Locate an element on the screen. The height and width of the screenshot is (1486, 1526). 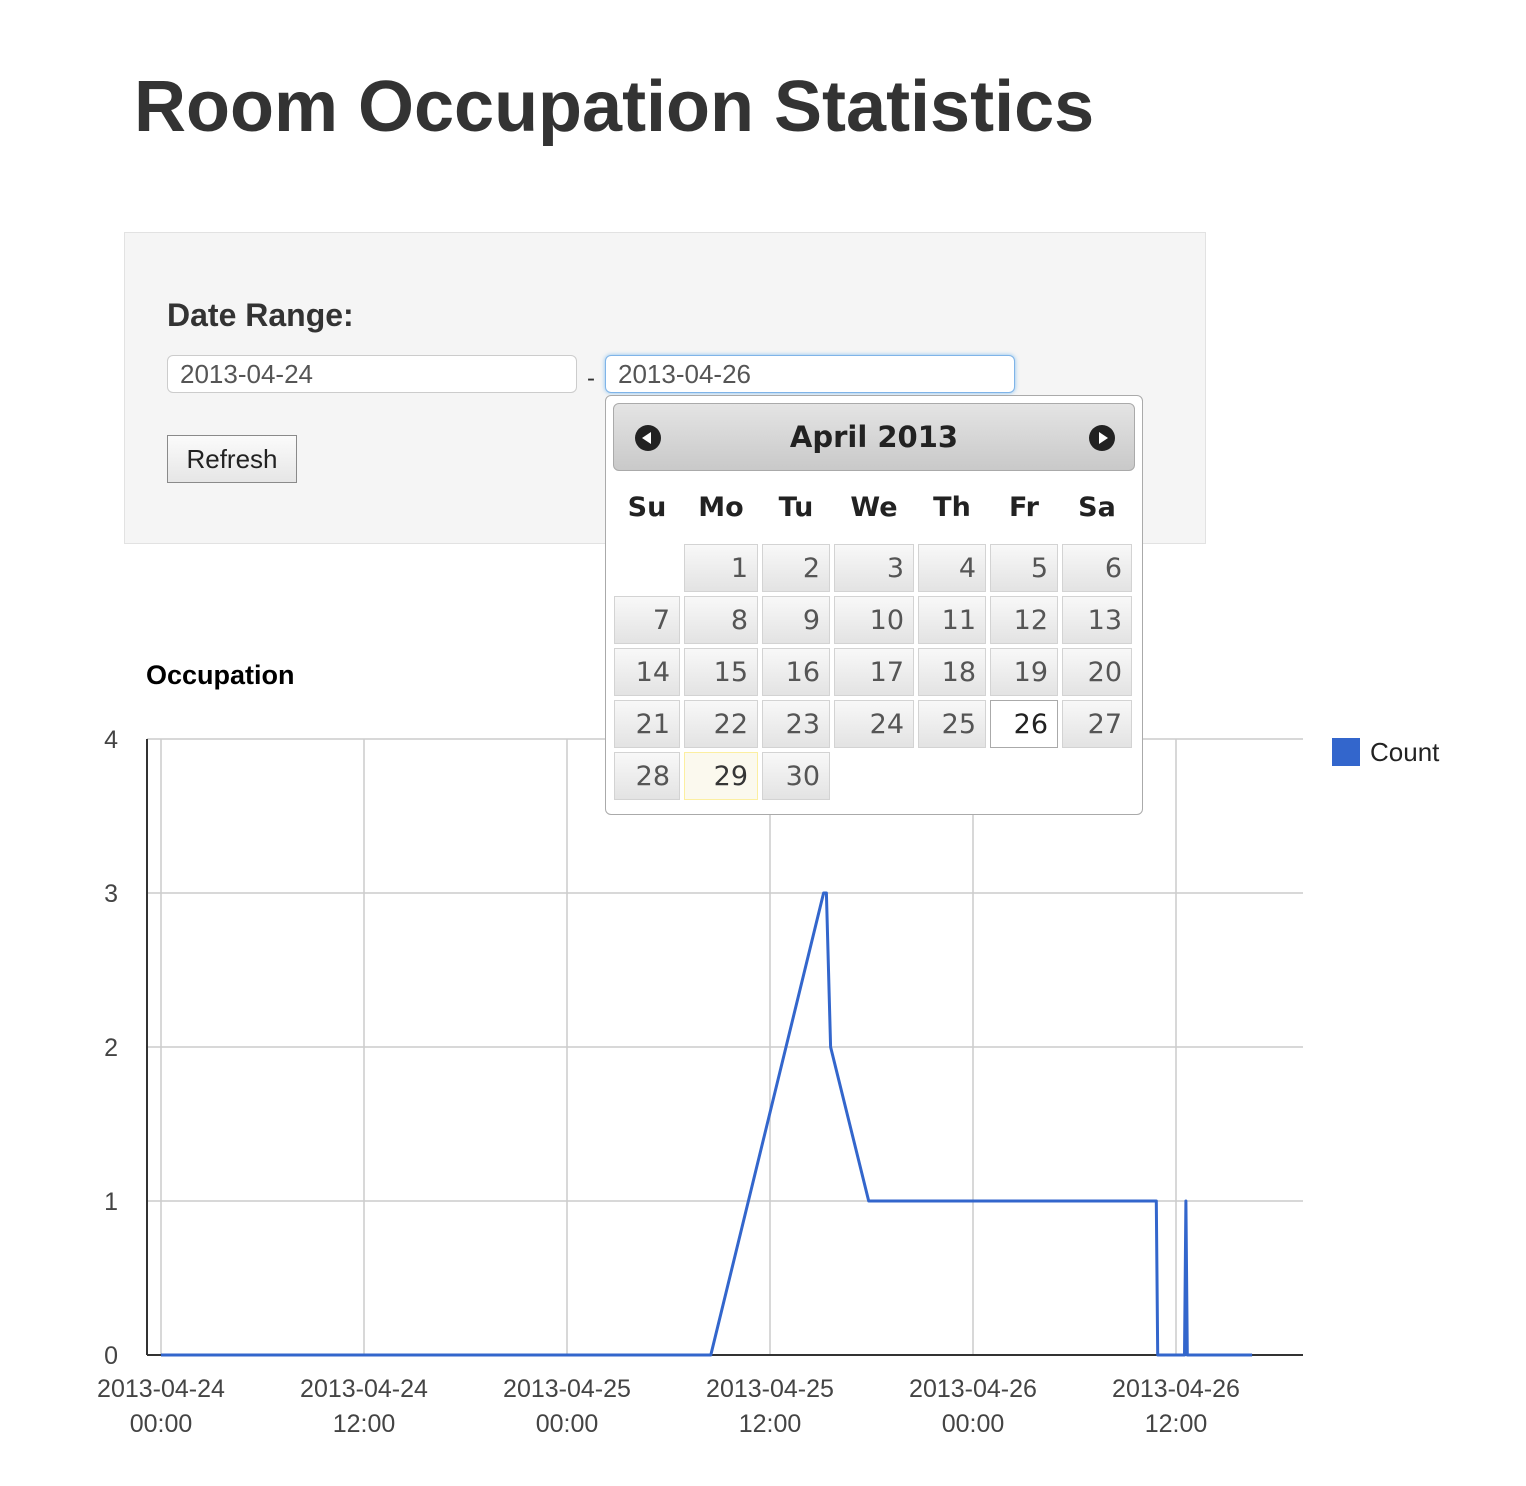
weekday-header: Fr is located at coordinates (1024, 507).